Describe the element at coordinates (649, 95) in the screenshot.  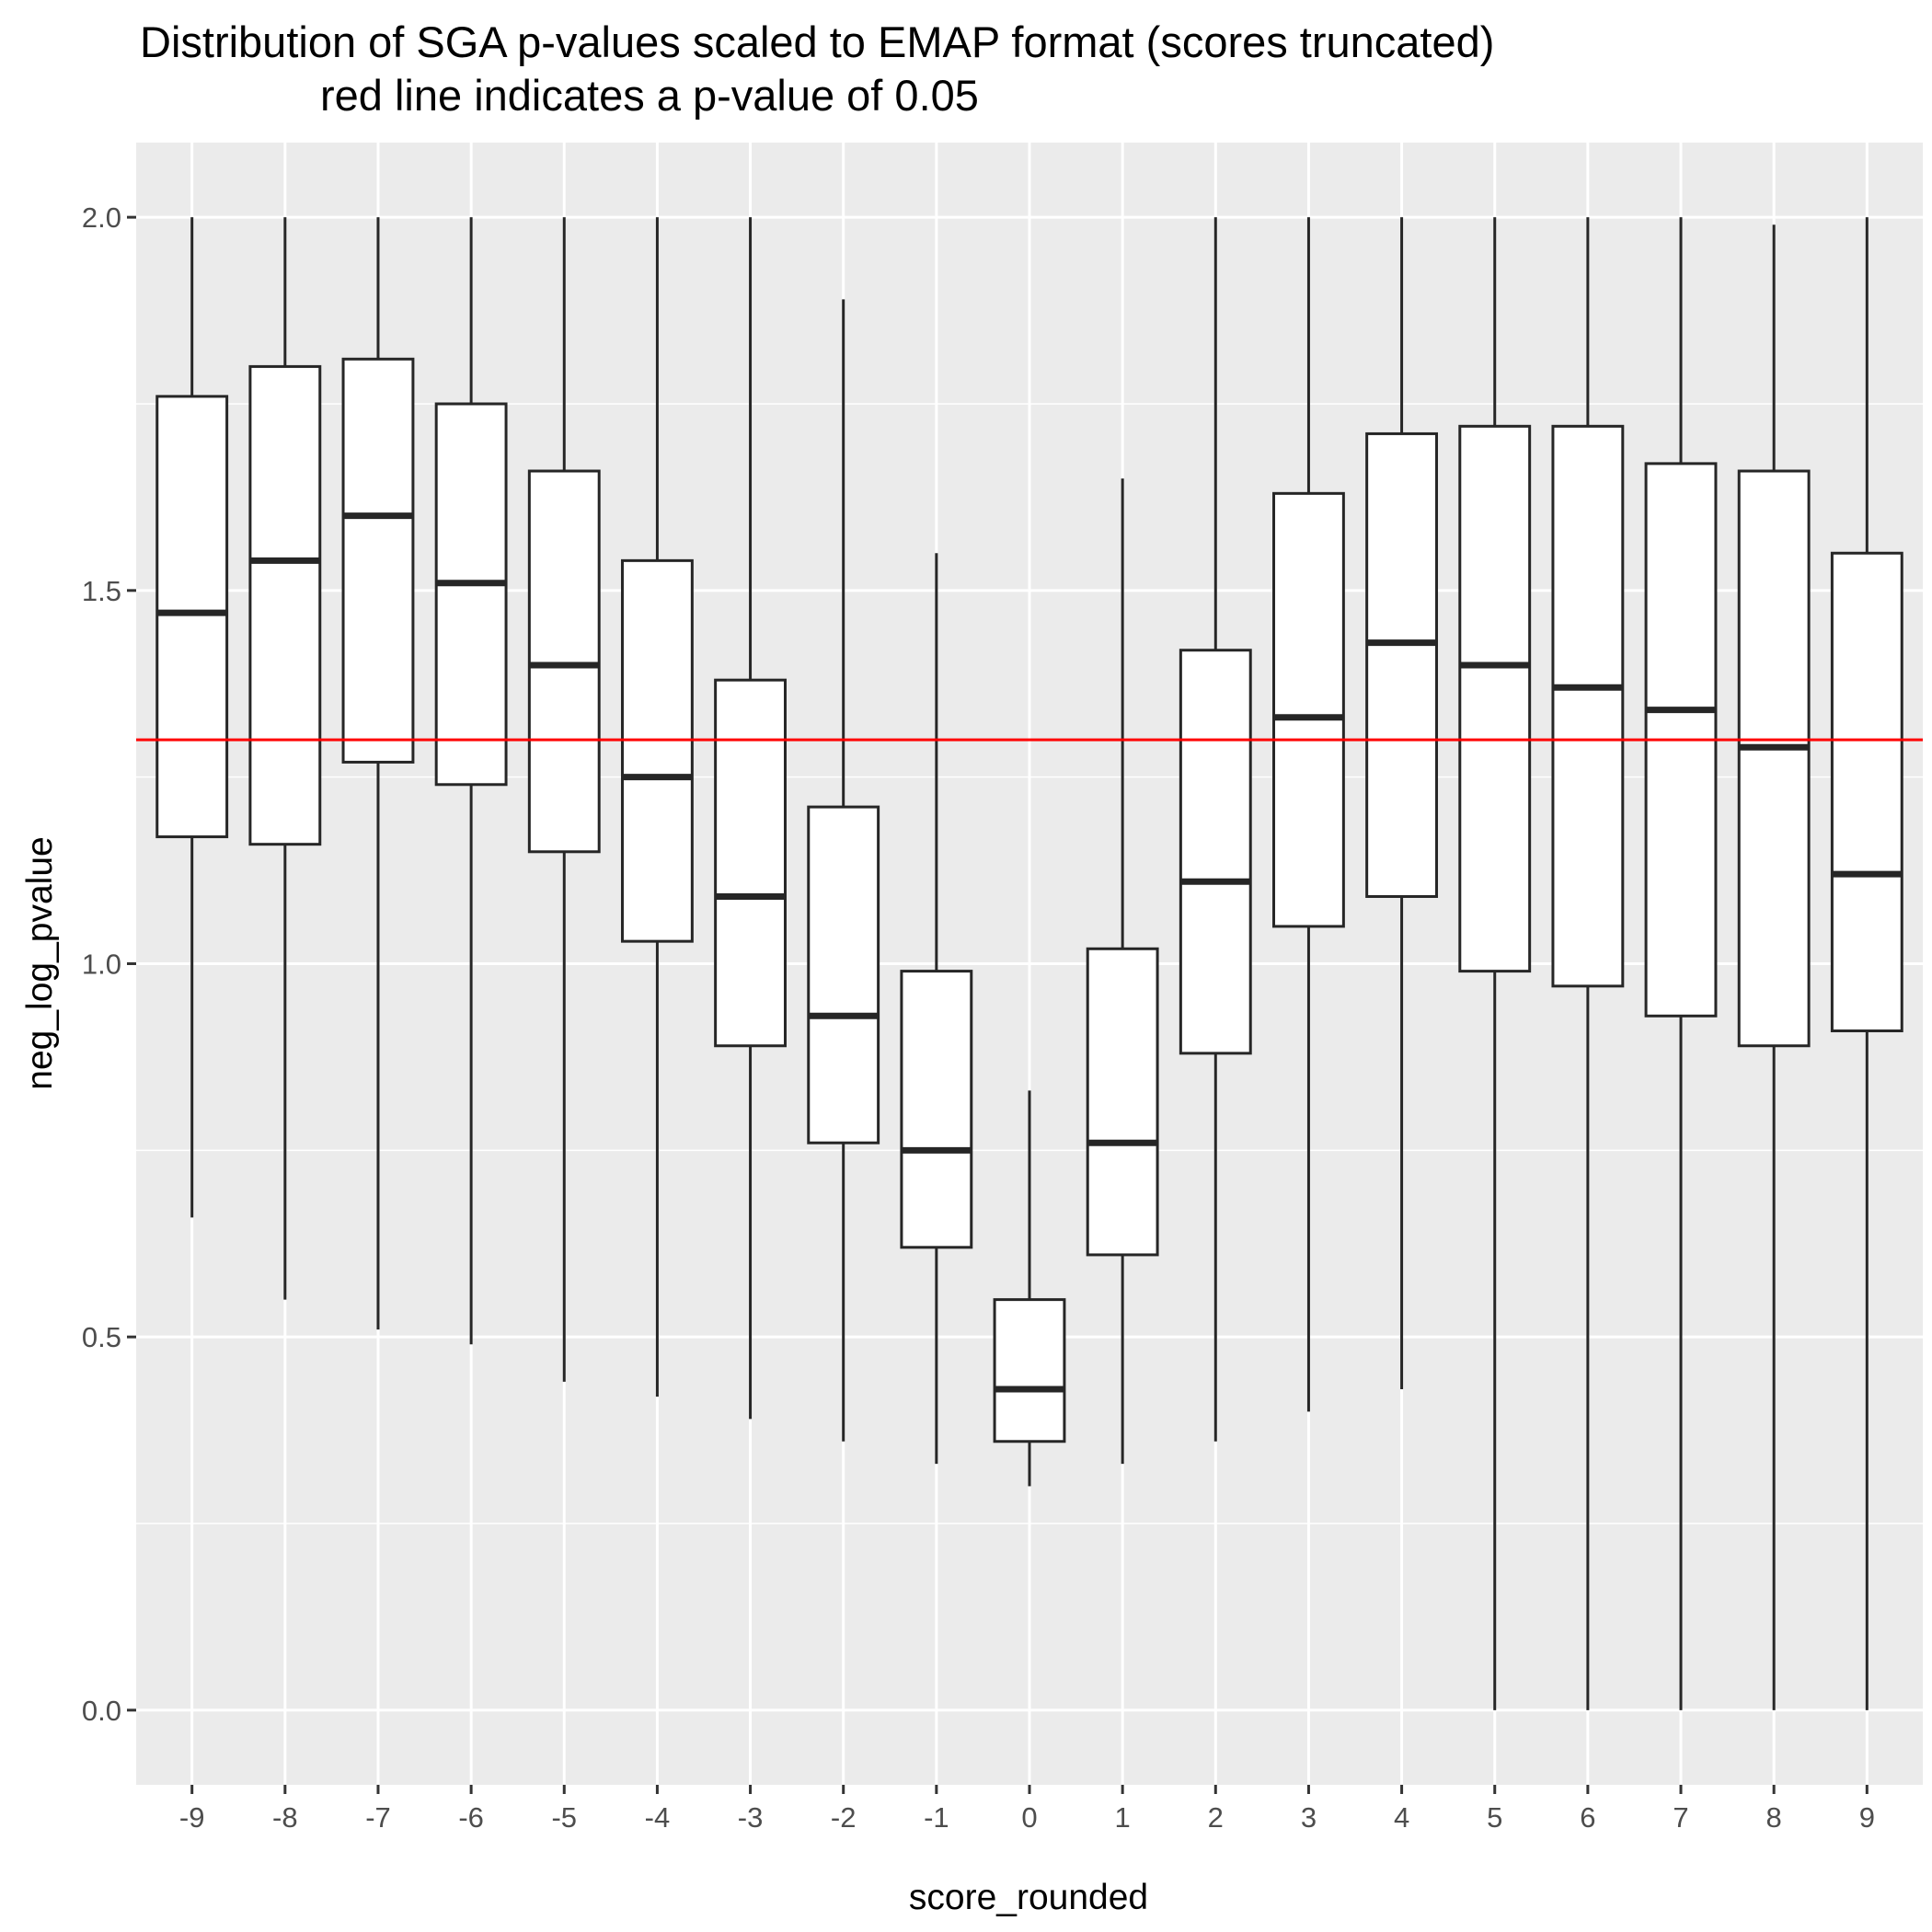
I see `chart-subtitle: red line indicates a p-value of 0.05` at that location.